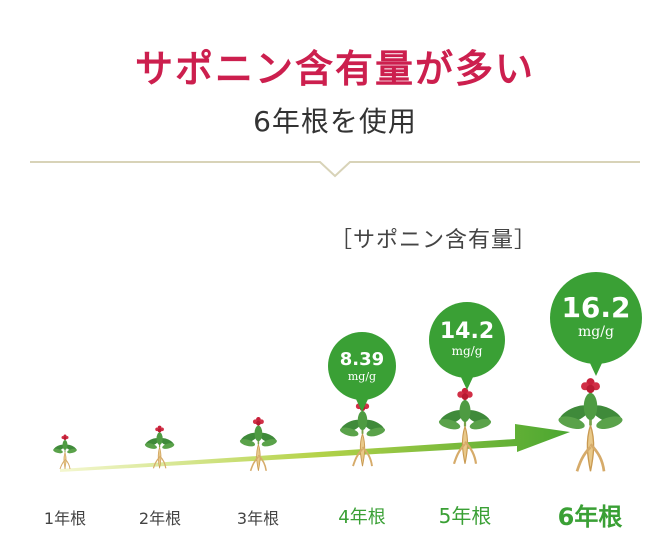 The image size is (670, 560). I want to click on value-bubble-1: 8.39 mg/g, so click(362, 373).